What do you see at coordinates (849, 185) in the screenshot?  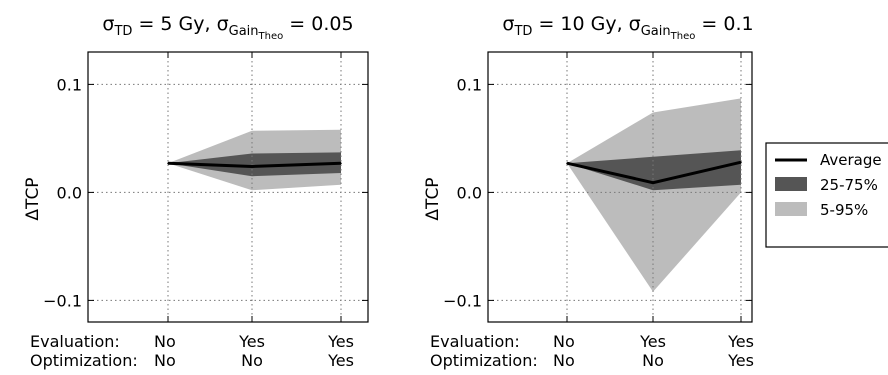 I see `legend-label: 25-75%` at bounding box center [849, 185].